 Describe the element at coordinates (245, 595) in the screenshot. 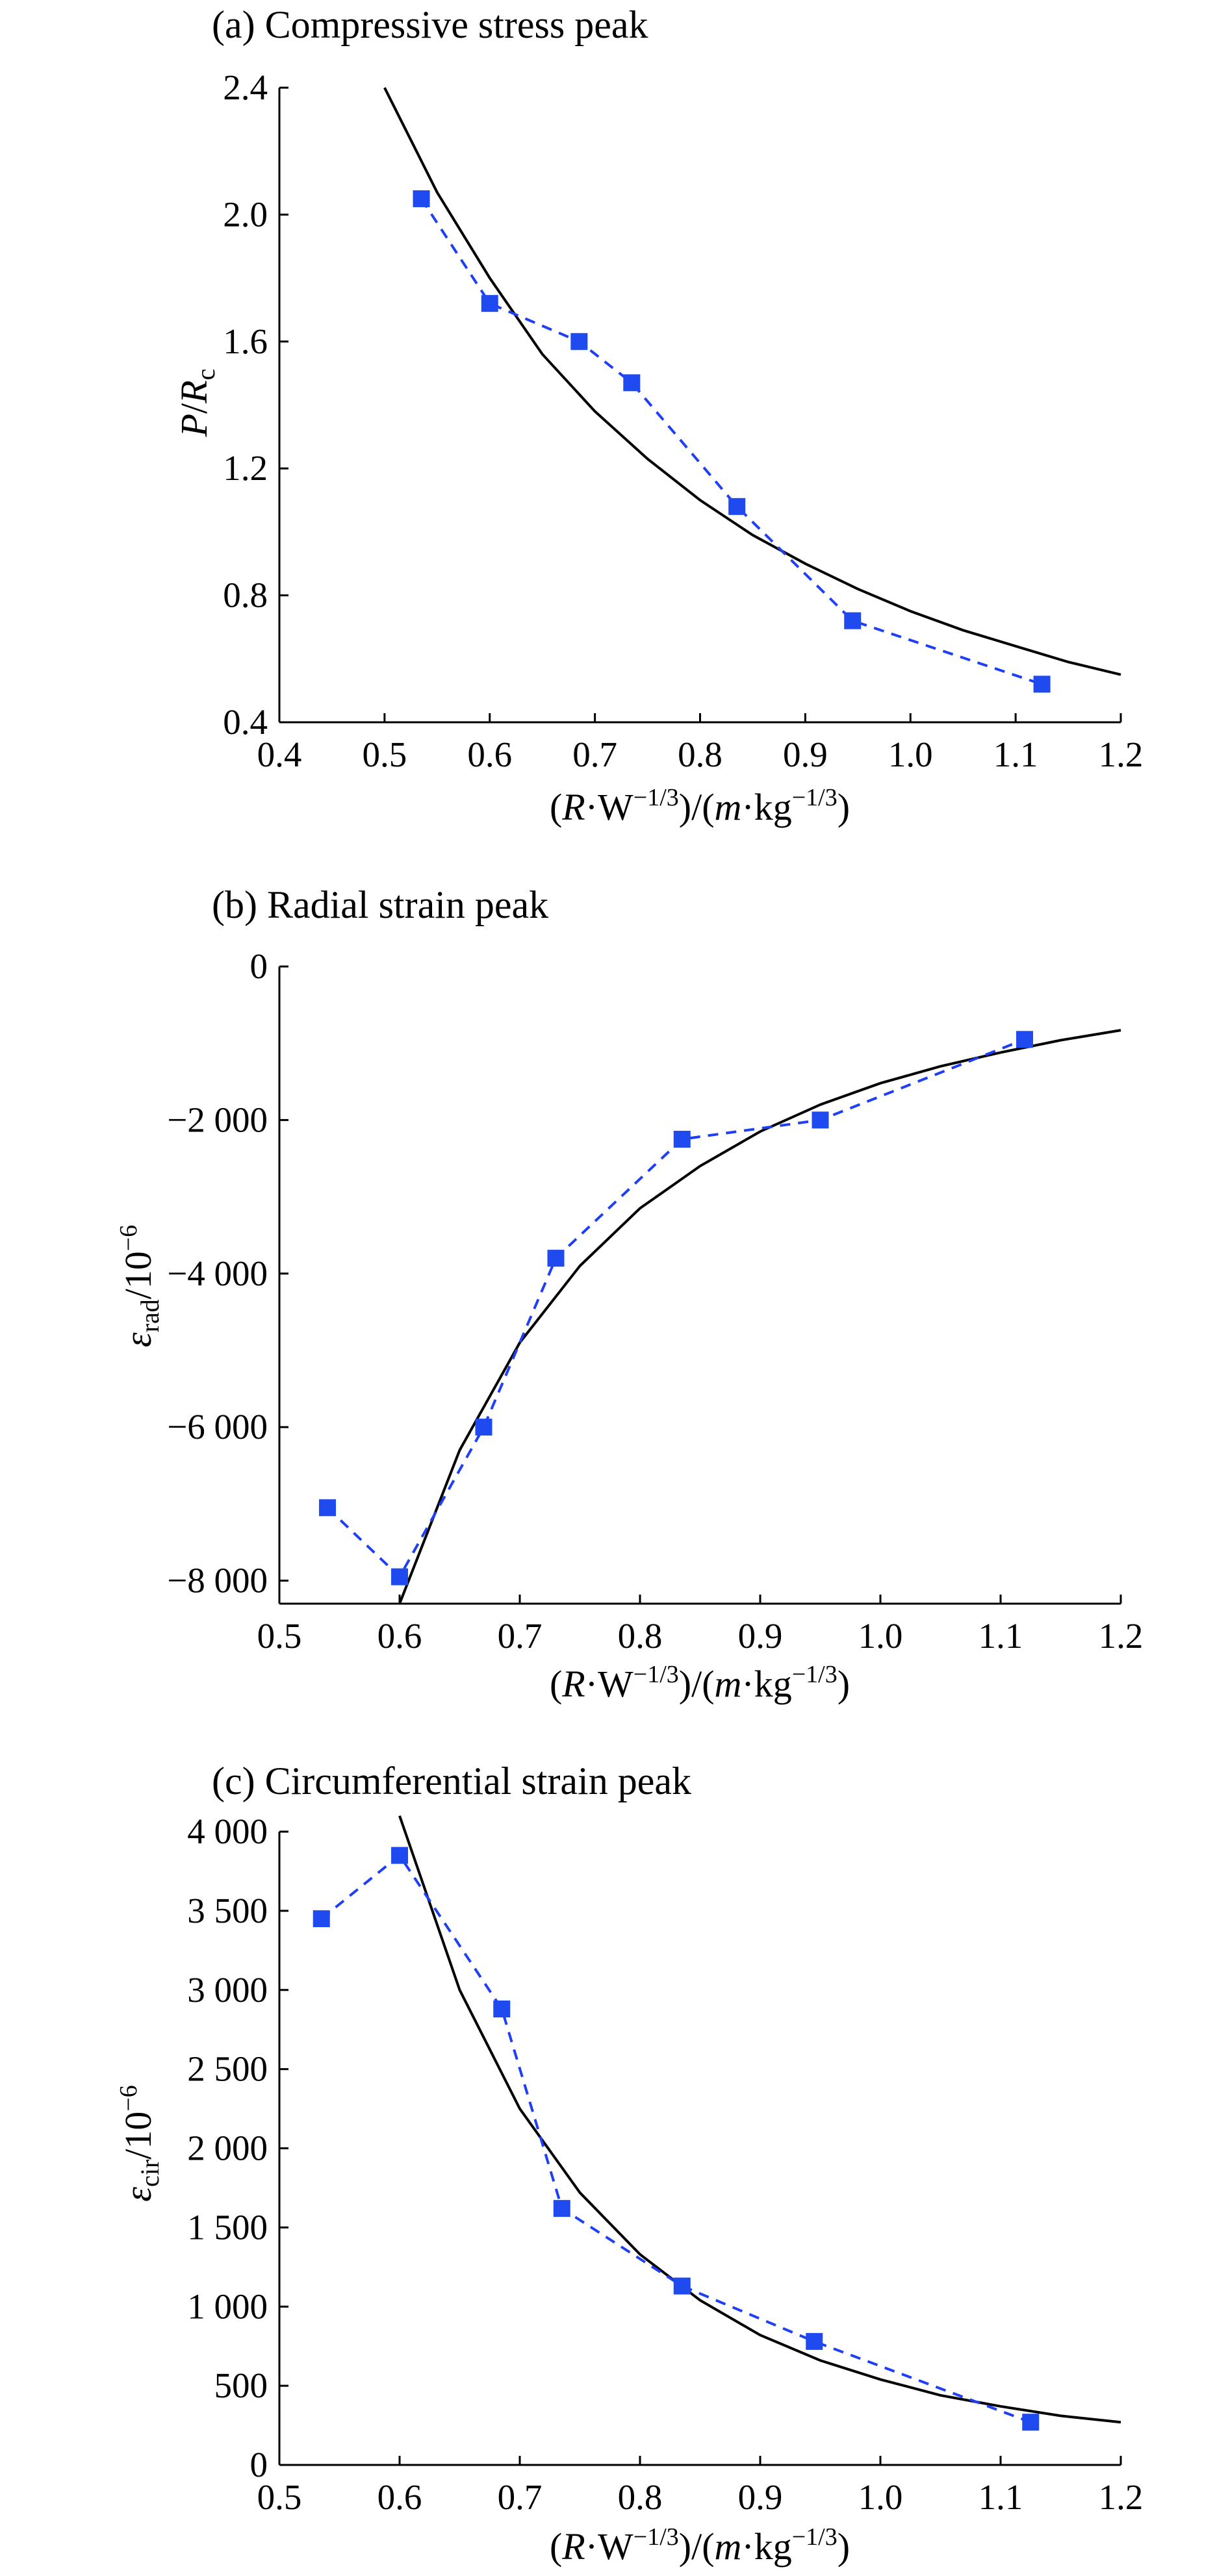

I see `panel-a-y-tick-label: 0.8` at that location.